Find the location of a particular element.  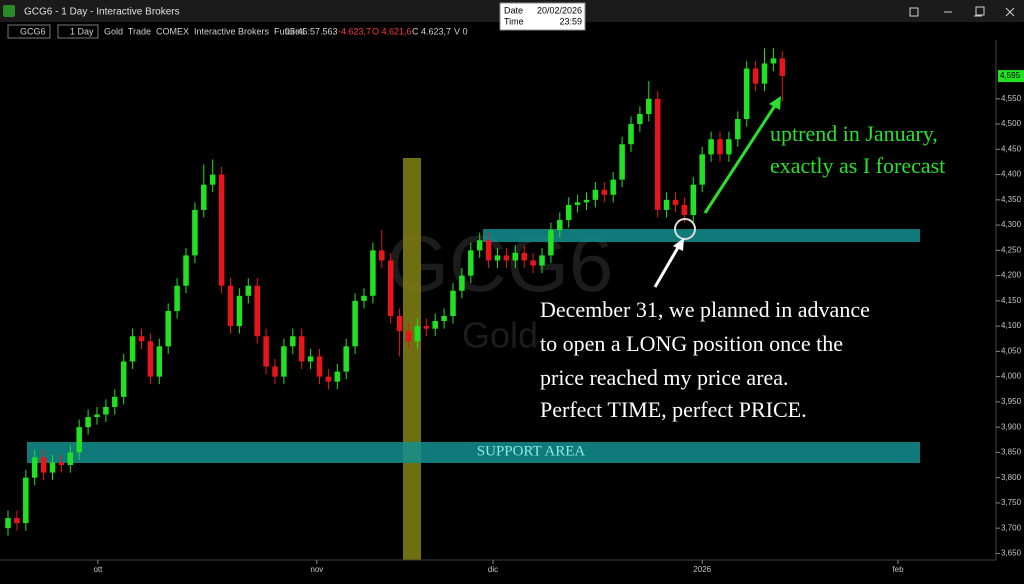

x-tick-label: 2026 is located at coordinates (702, 569).